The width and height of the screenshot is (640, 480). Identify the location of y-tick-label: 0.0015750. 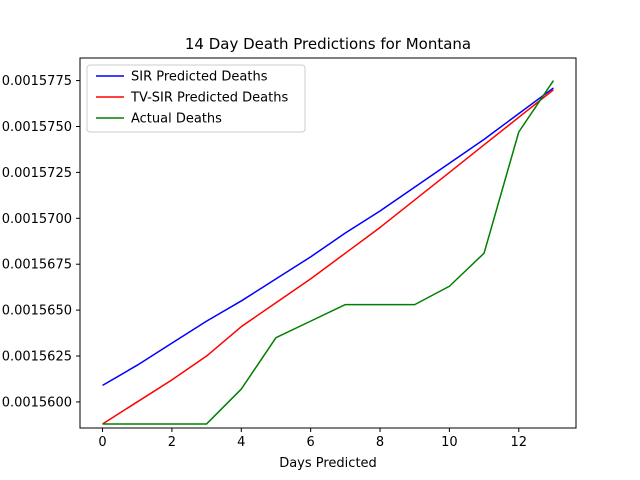
(37, 127).